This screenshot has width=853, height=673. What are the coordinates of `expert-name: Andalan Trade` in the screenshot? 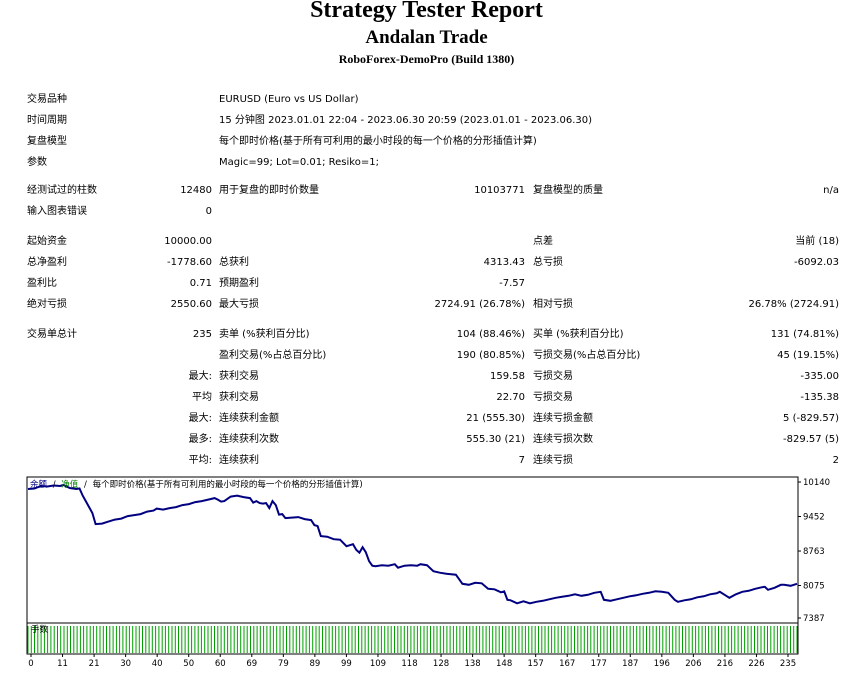 It's located at (426, 37).